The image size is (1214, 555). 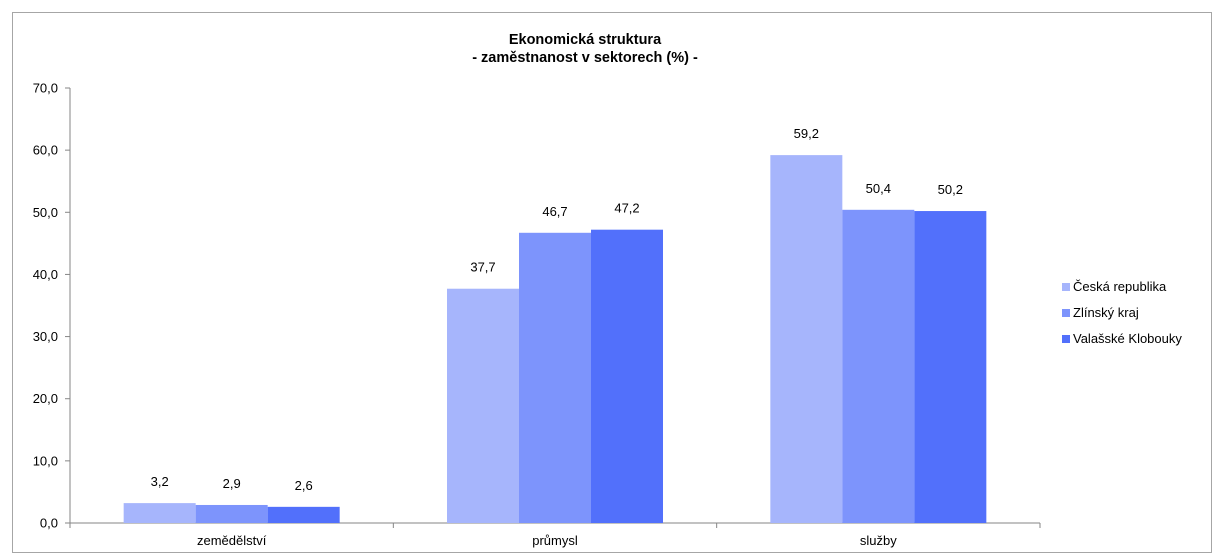 What do you see at coordinates (232, 483) in the screenshot?
I see `data-label: 2,9` at bounding box center [232, 483].